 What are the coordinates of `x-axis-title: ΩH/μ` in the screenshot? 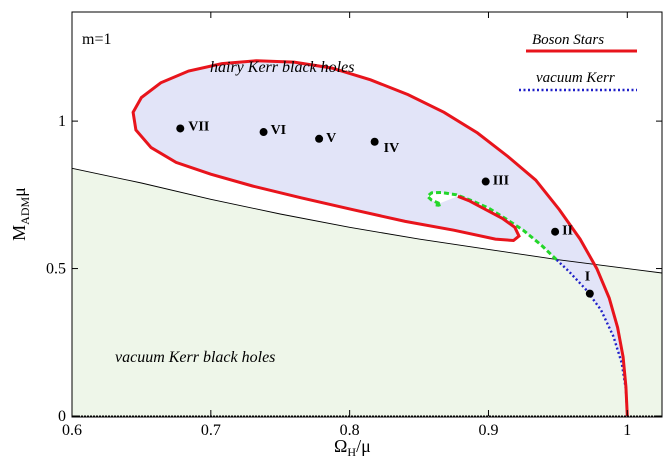 It's located at (352, 447).